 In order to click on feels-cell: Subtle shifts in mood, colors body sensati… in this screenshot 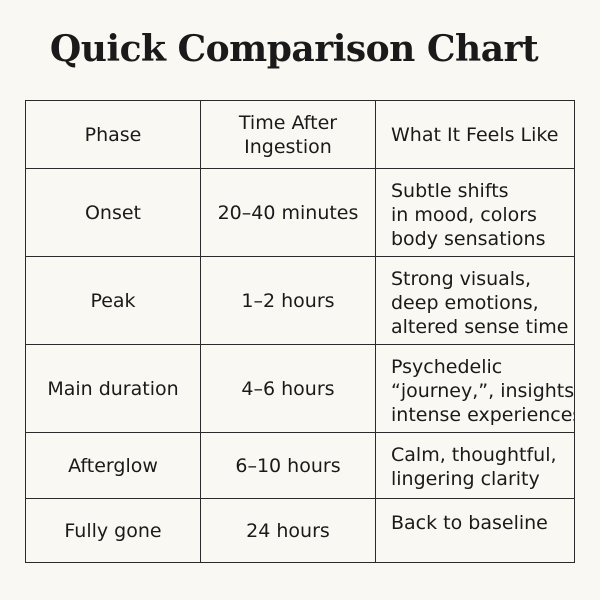, I will do `click(475, 212)`.